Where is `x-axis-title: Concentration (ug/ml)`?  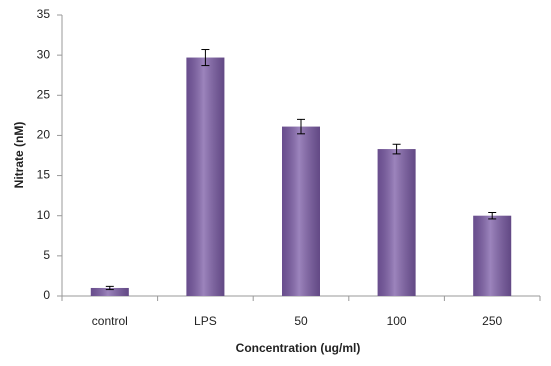
x-axis-title: Concentration (ug/ml) is located at coordinates (298, 348).